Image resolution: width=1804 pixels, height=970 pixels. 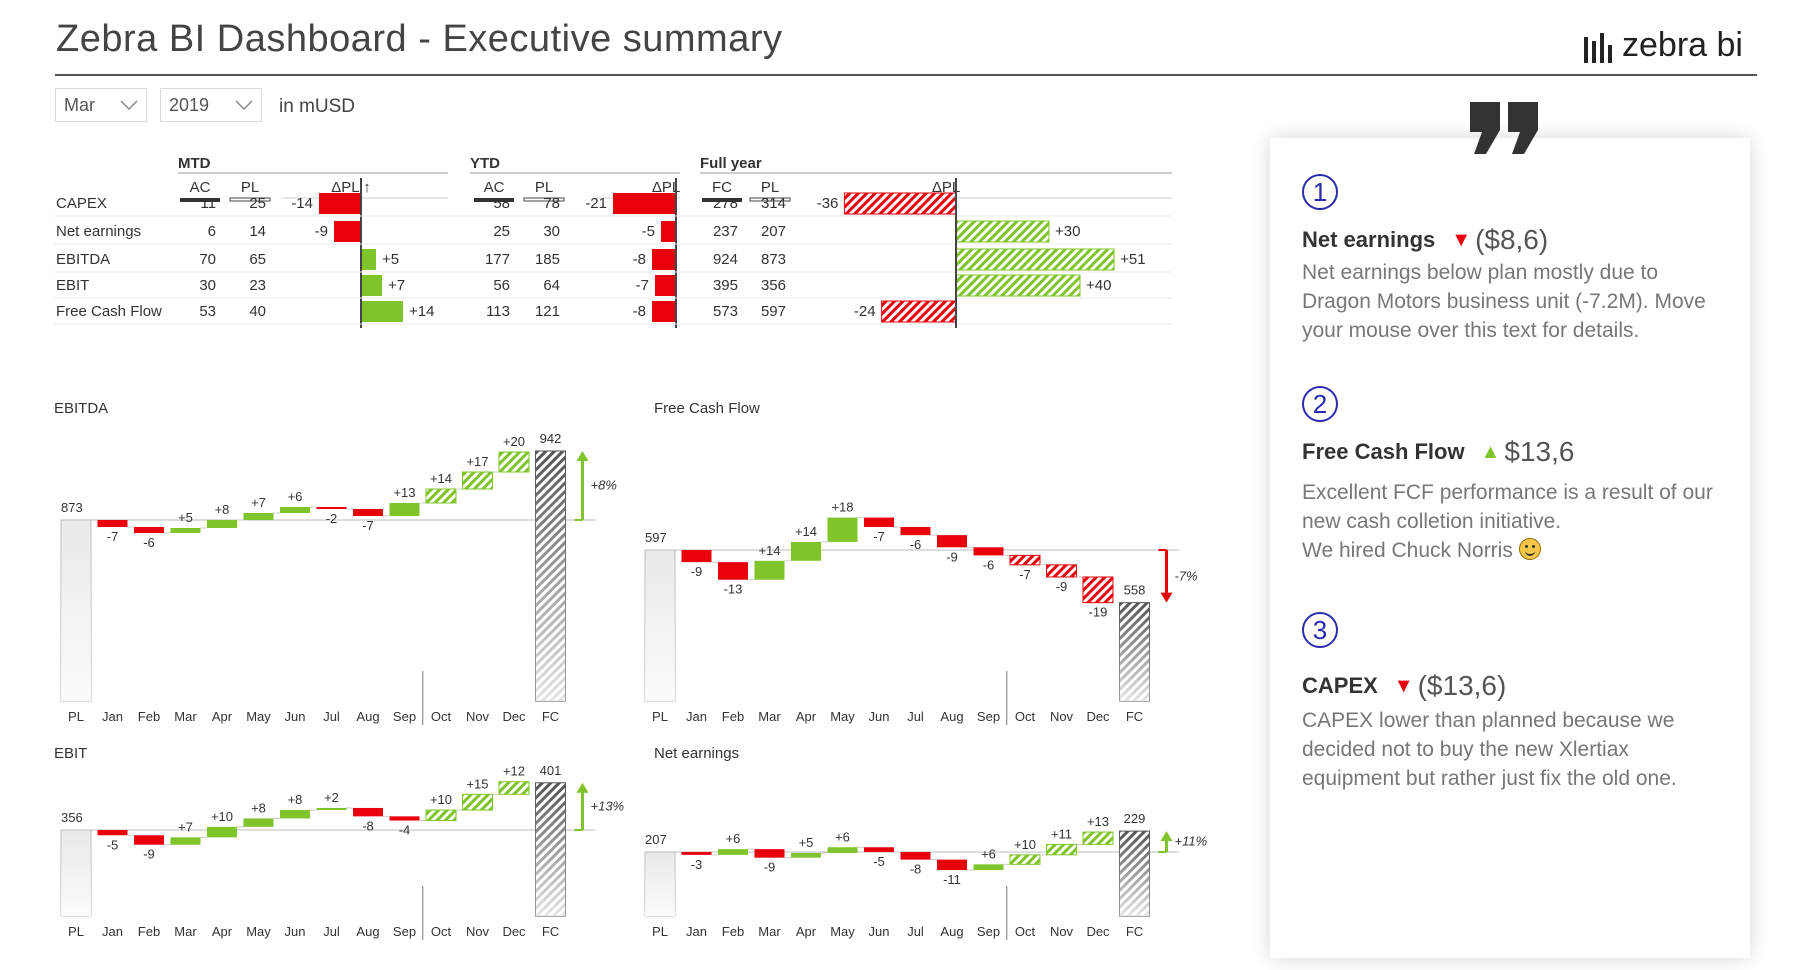 What do you see at coordinates (101, 105) in the screenshot?
I see `month-dropdown: Mar` at bounding box center [101, 105].